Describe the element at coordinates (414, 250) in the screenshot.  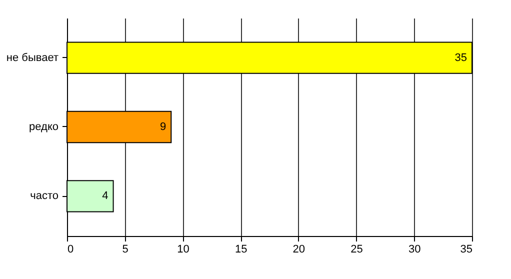
I see `x-tick-label: 30` at that location.